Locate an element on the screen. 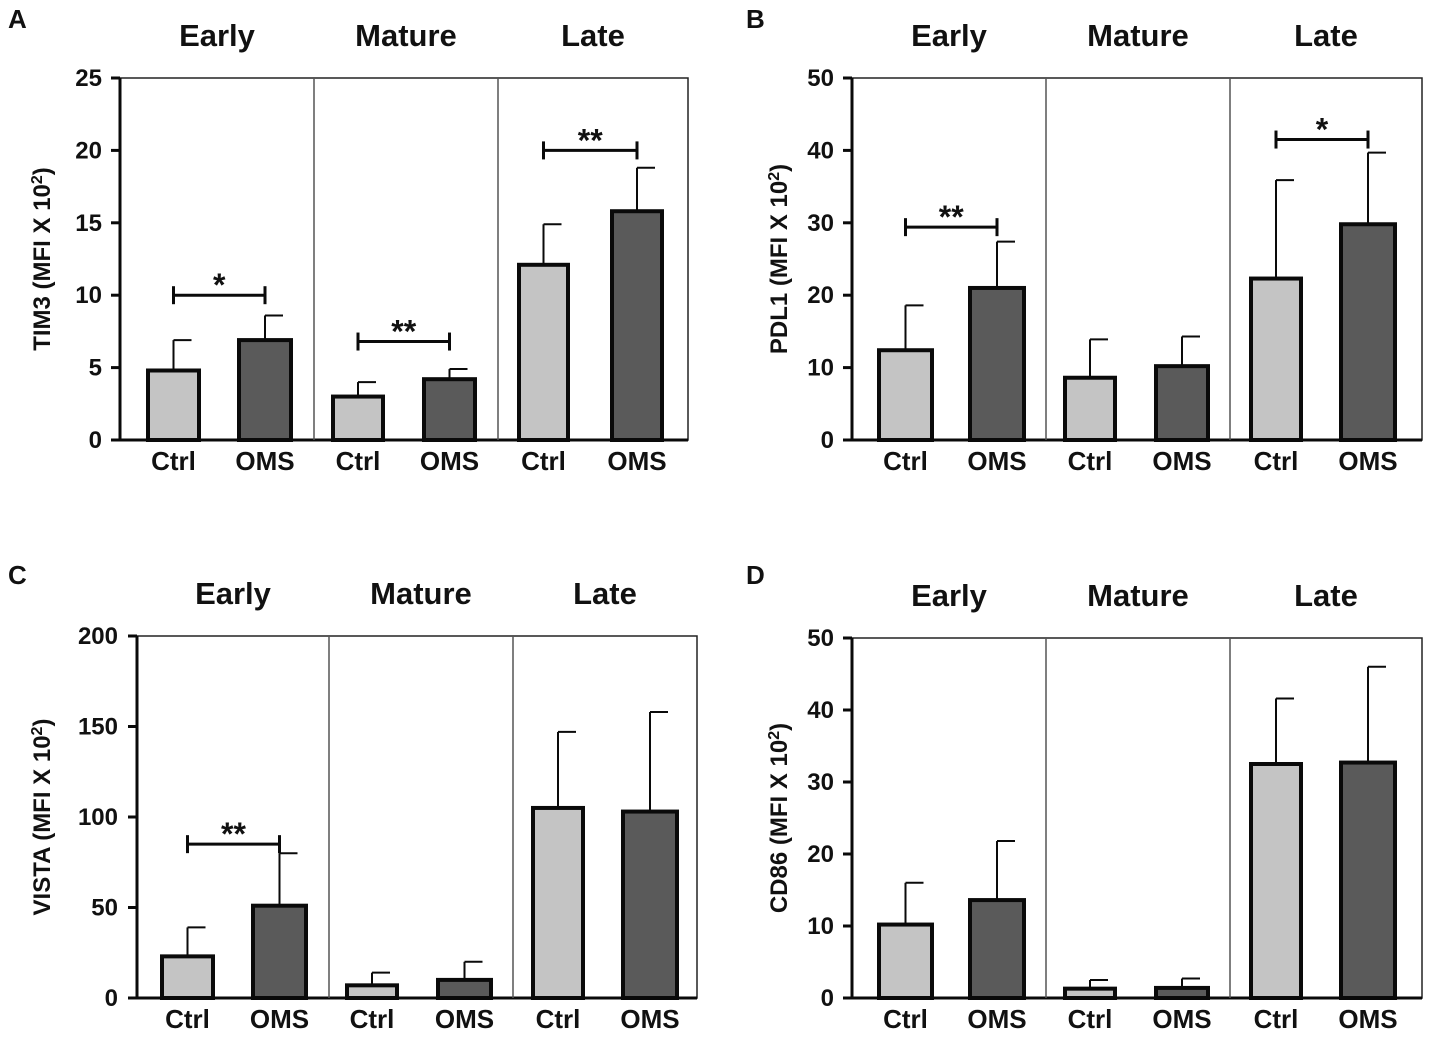 The height and width of the screenshot is (1039, 1431). y-axis-label: PDL1 (MFI X 102) is located at coordinates (780, 259).